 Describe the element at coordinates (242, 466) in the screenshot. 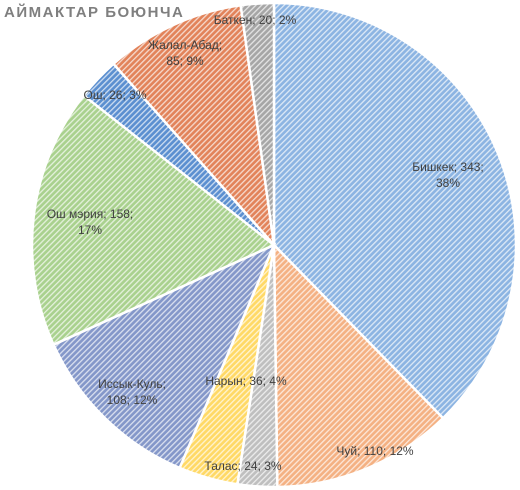

I see `slice-data-label: Талас; 24; 3%` at that location.